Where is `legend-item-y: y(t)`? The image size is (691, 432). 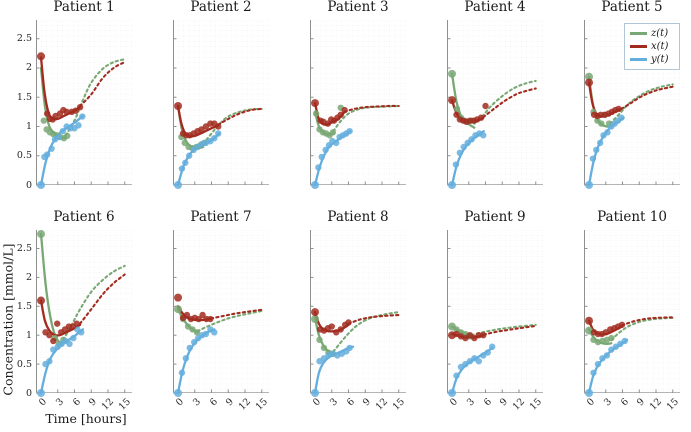 legend-item-y: y(t) is located at coordinates (652, 59).